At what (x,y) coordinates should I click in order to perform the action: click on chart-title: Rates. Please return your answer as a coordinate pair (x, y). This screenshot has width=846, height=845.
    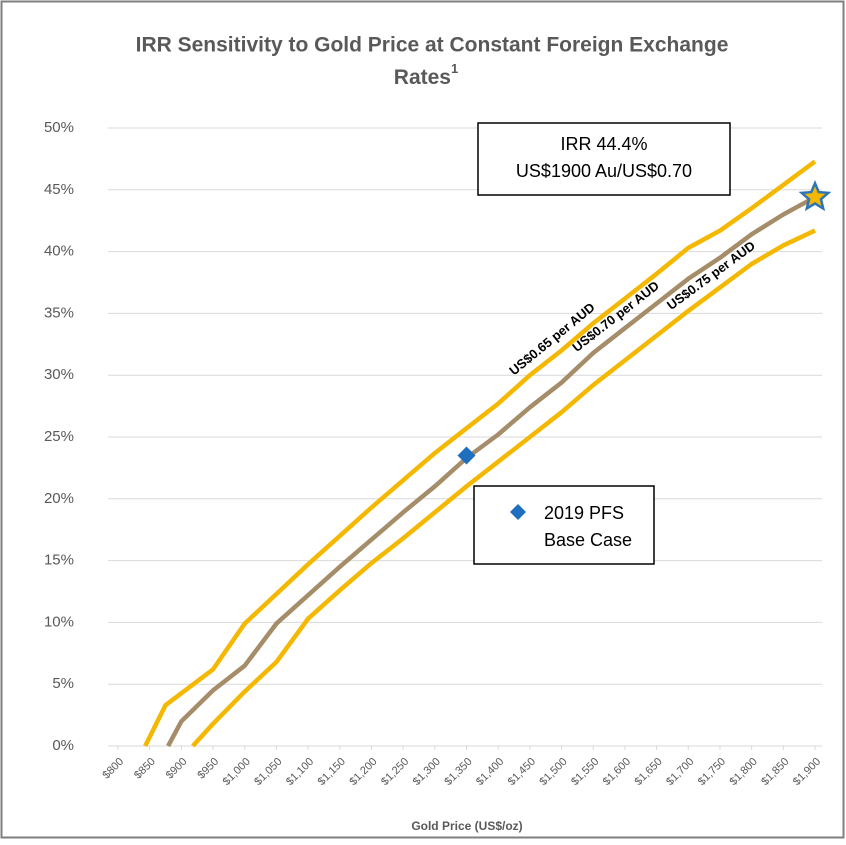
    Looking at the image, I should click on (422, 77).